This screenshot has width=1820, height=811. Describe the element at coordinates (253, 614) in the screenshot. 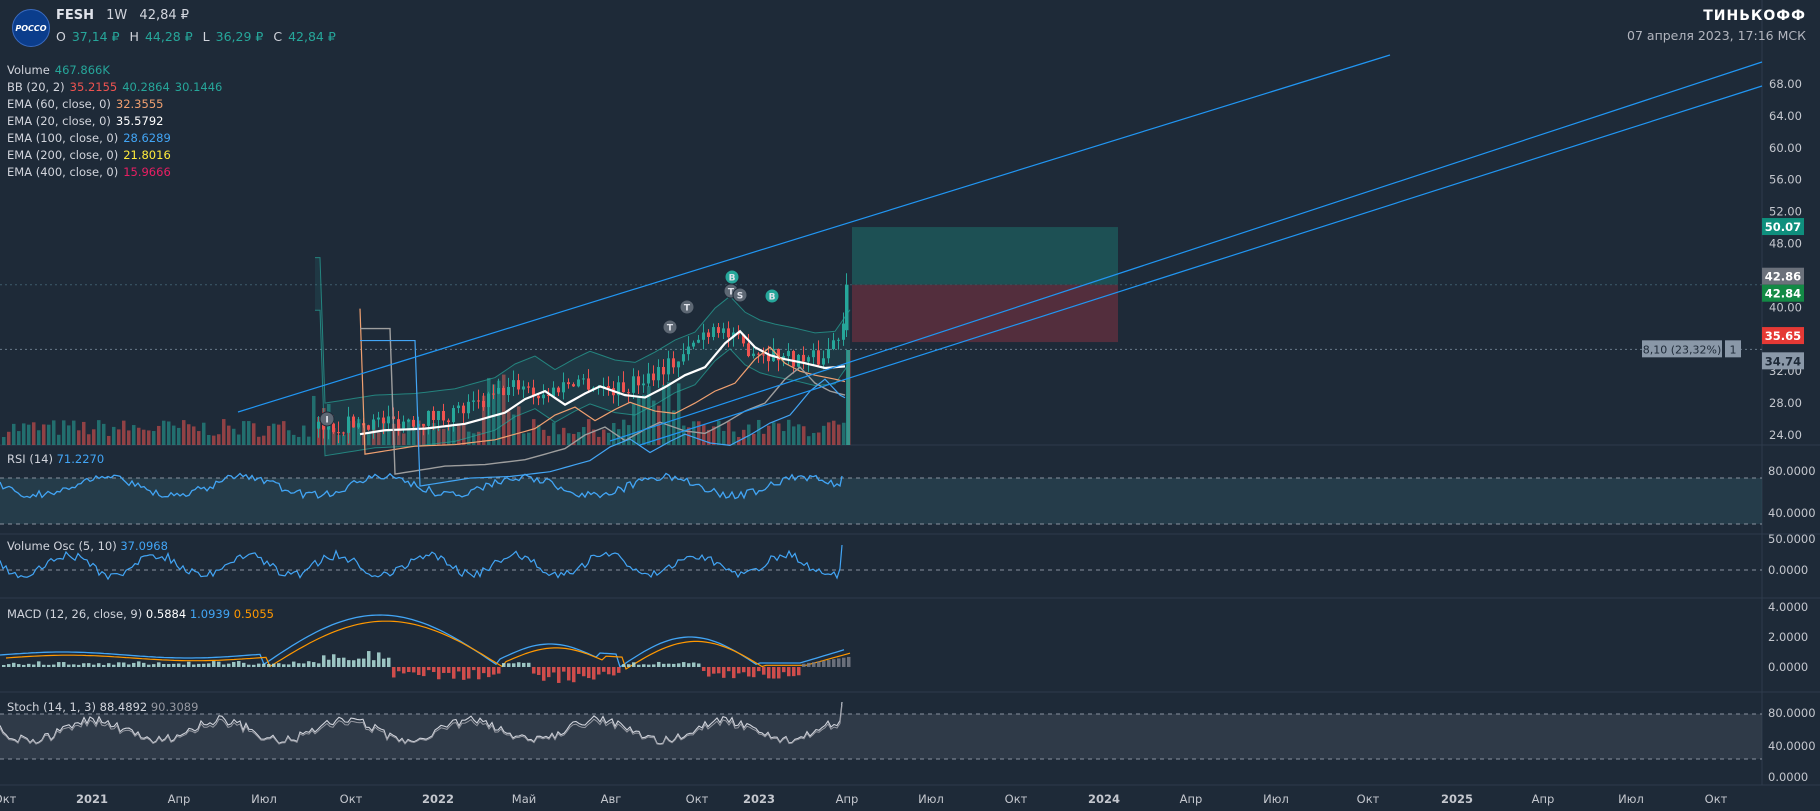

I see `legend-value: 0.5055` at that location.